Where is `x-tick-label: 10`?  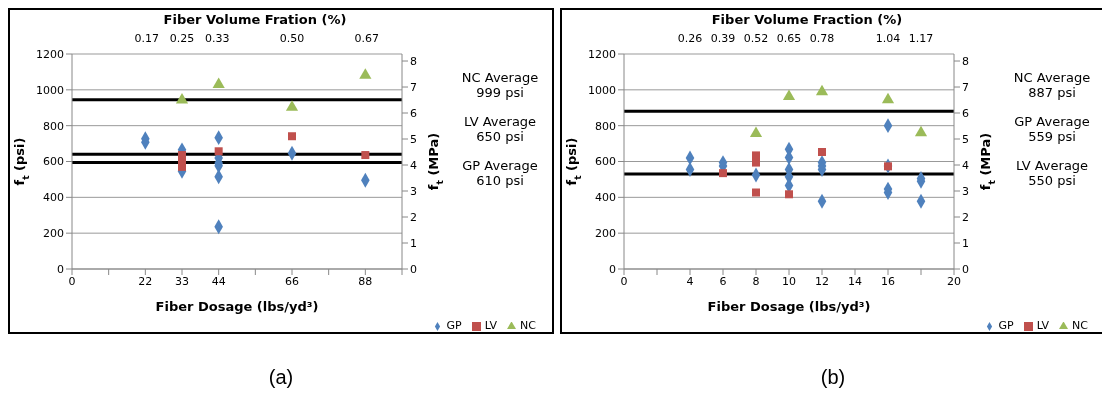 x-tick-label: 10 is located at coordinates (789, 281).